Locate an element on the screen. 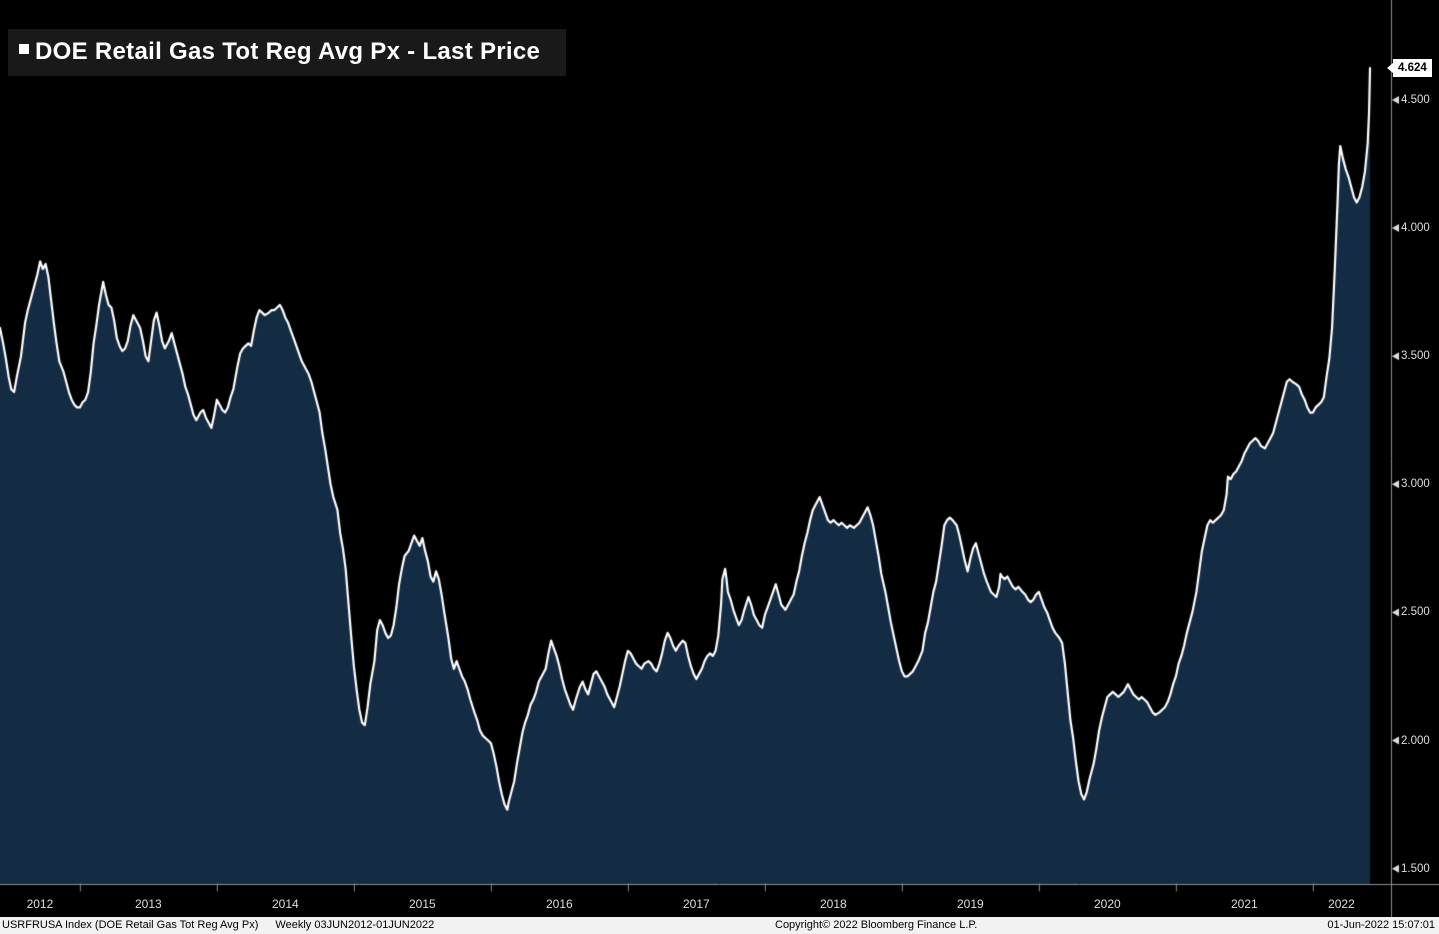  x-axis-tick-label: 2012 is located at coordinates (40, 904).